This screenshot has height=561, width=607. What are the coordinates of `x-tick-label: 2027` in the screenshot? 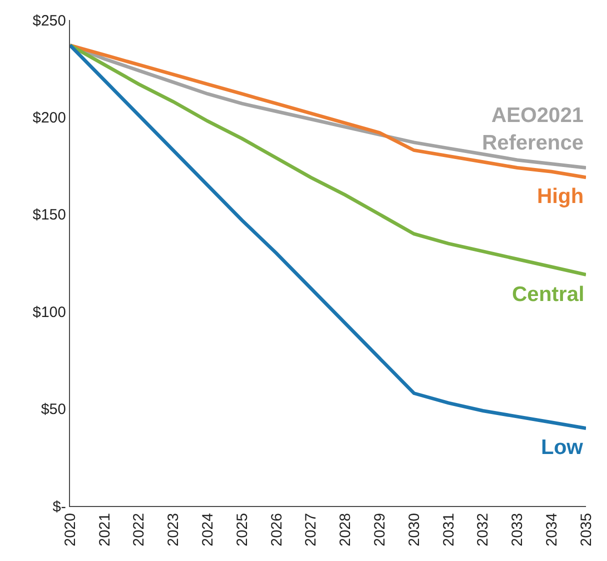 It's located at (311, 529).